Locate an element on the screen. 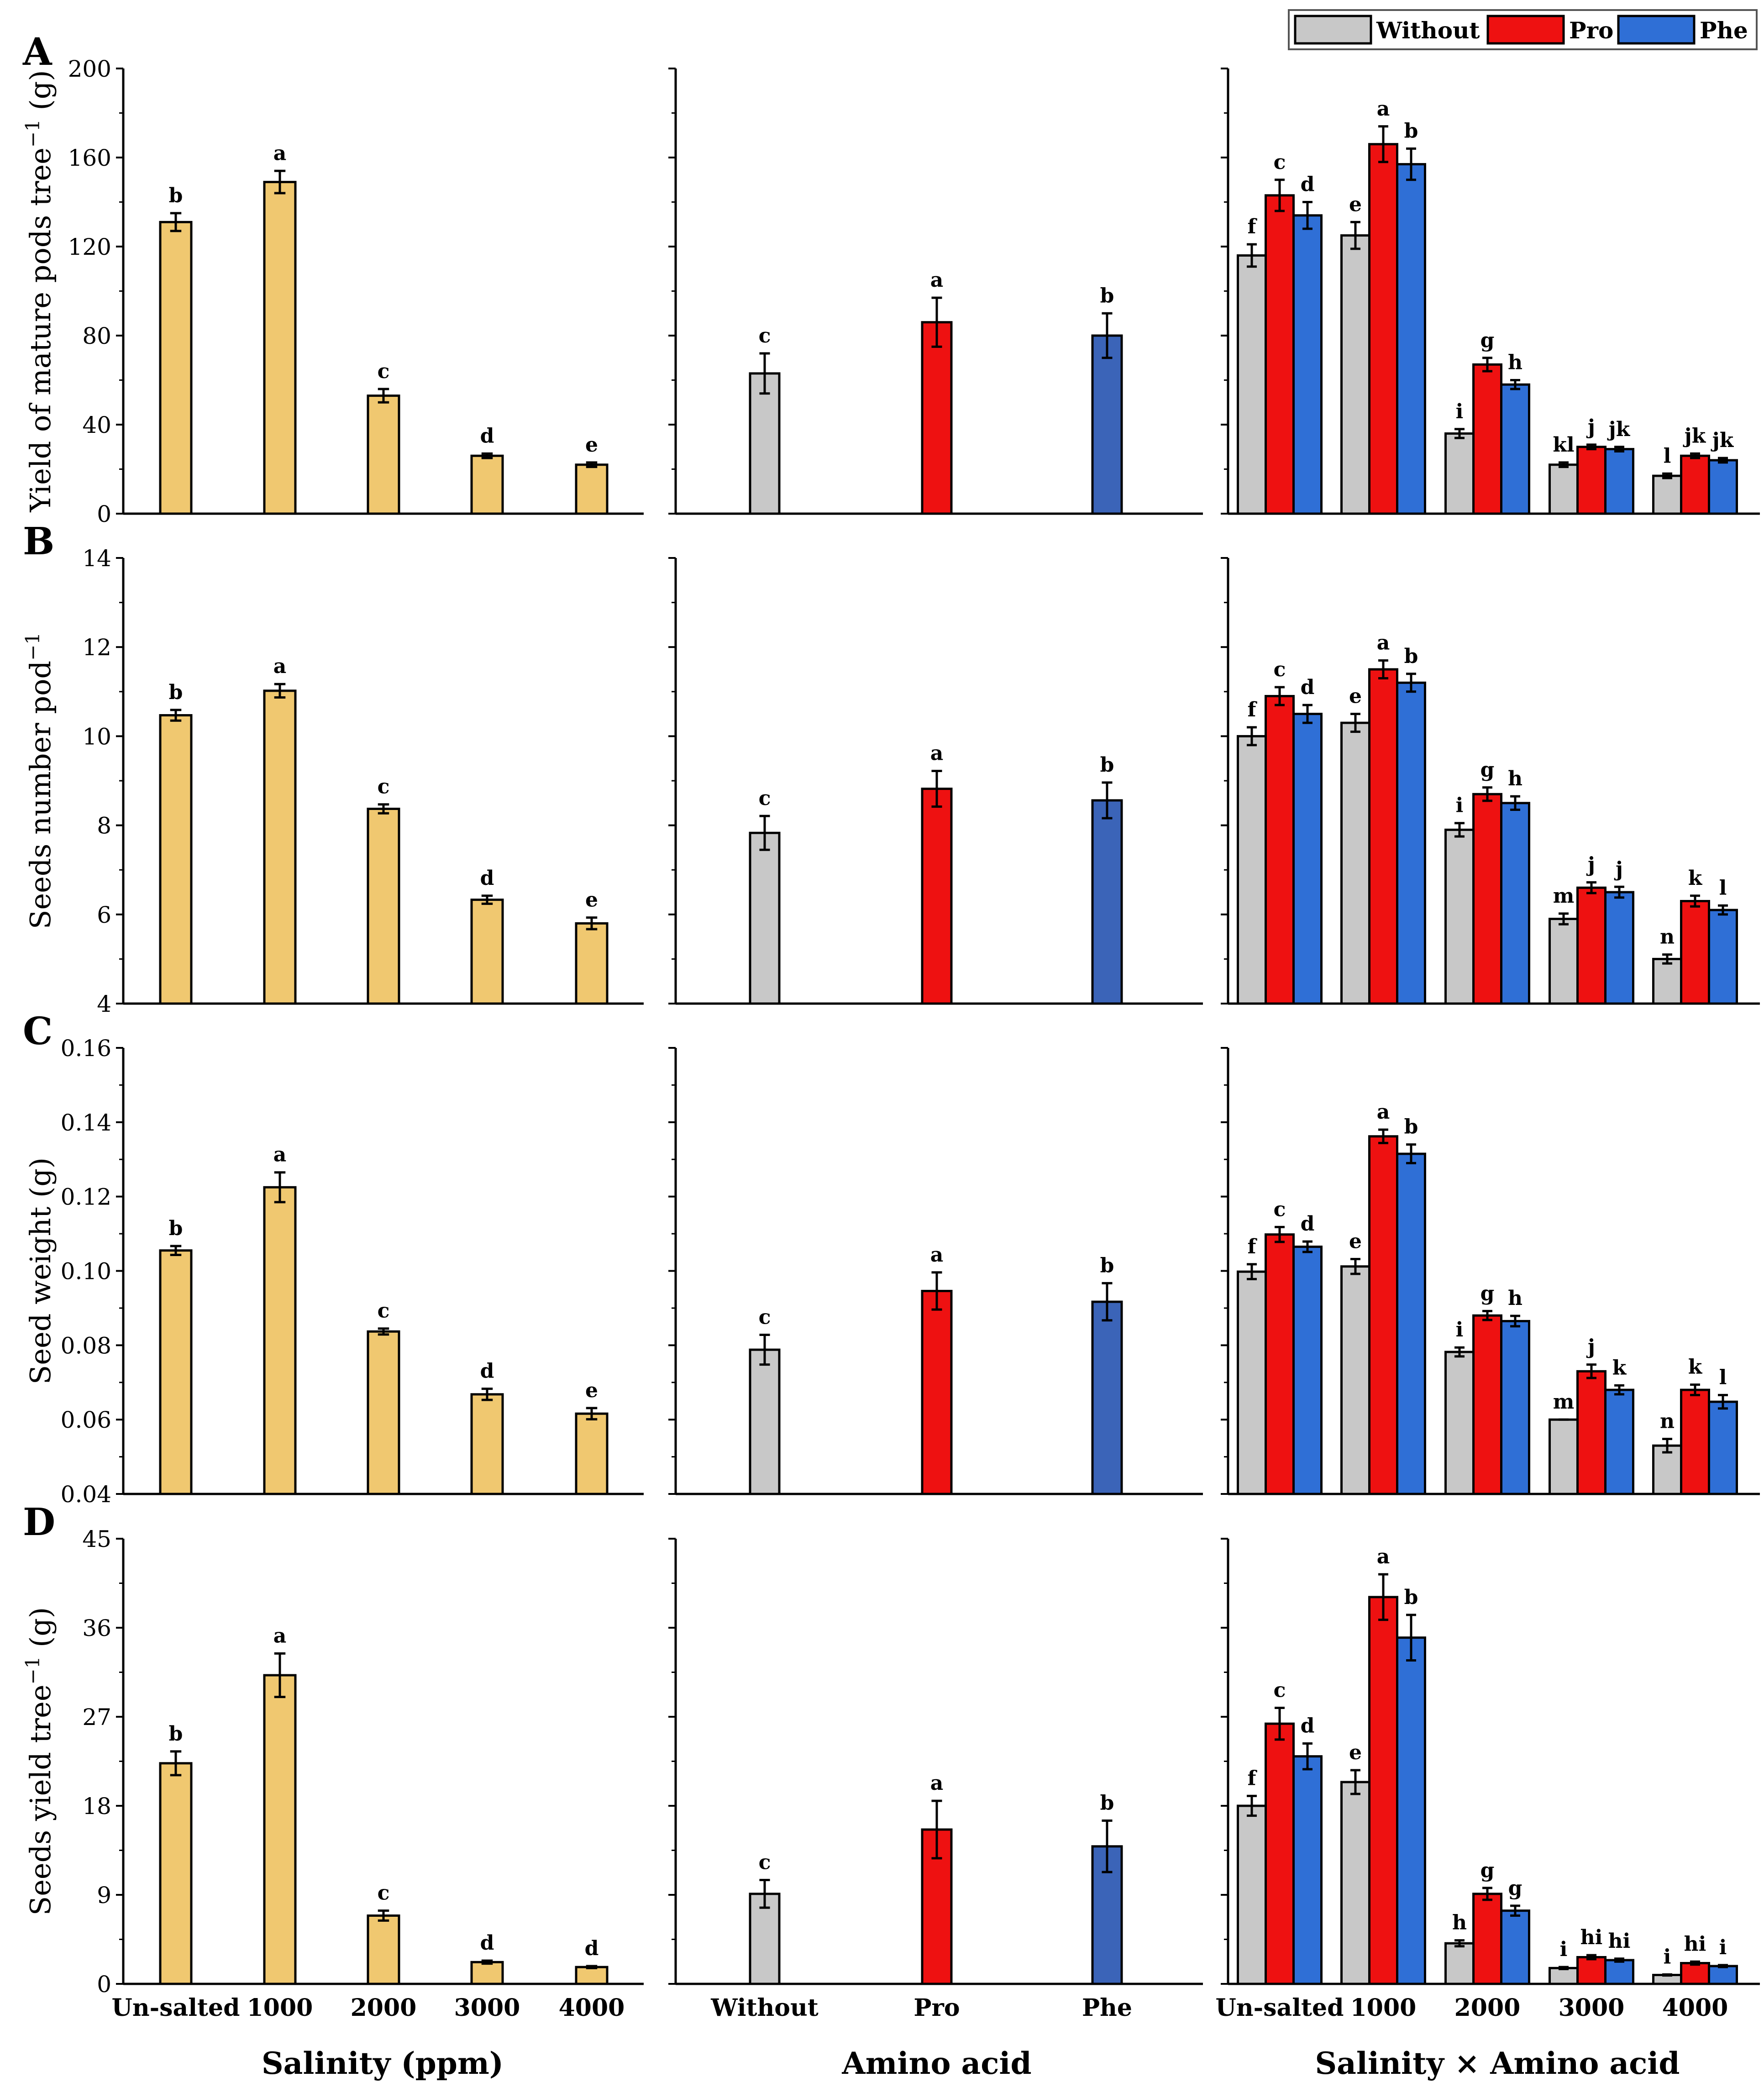 The image size is (1764, 2093). y-axis-title-text: Seed weight (g) is located at coordinates (40, 1270).